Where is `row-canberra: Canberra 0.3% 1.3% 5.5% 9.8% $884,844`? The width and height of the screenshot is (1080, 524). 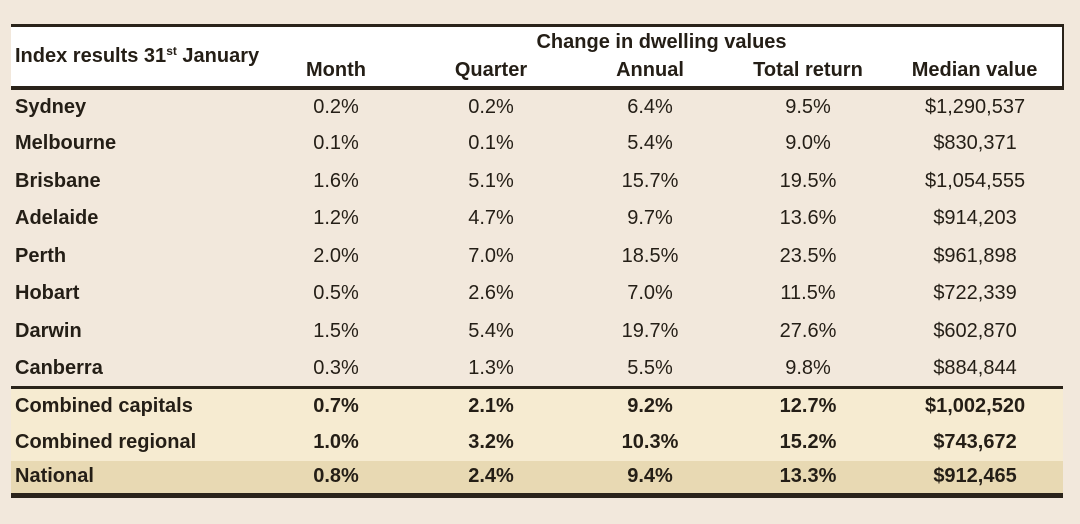 row-canberra: Canberra 0.3% 1.3% 5.5% 9.8% $884,844 is located at coordinates (537, 369).